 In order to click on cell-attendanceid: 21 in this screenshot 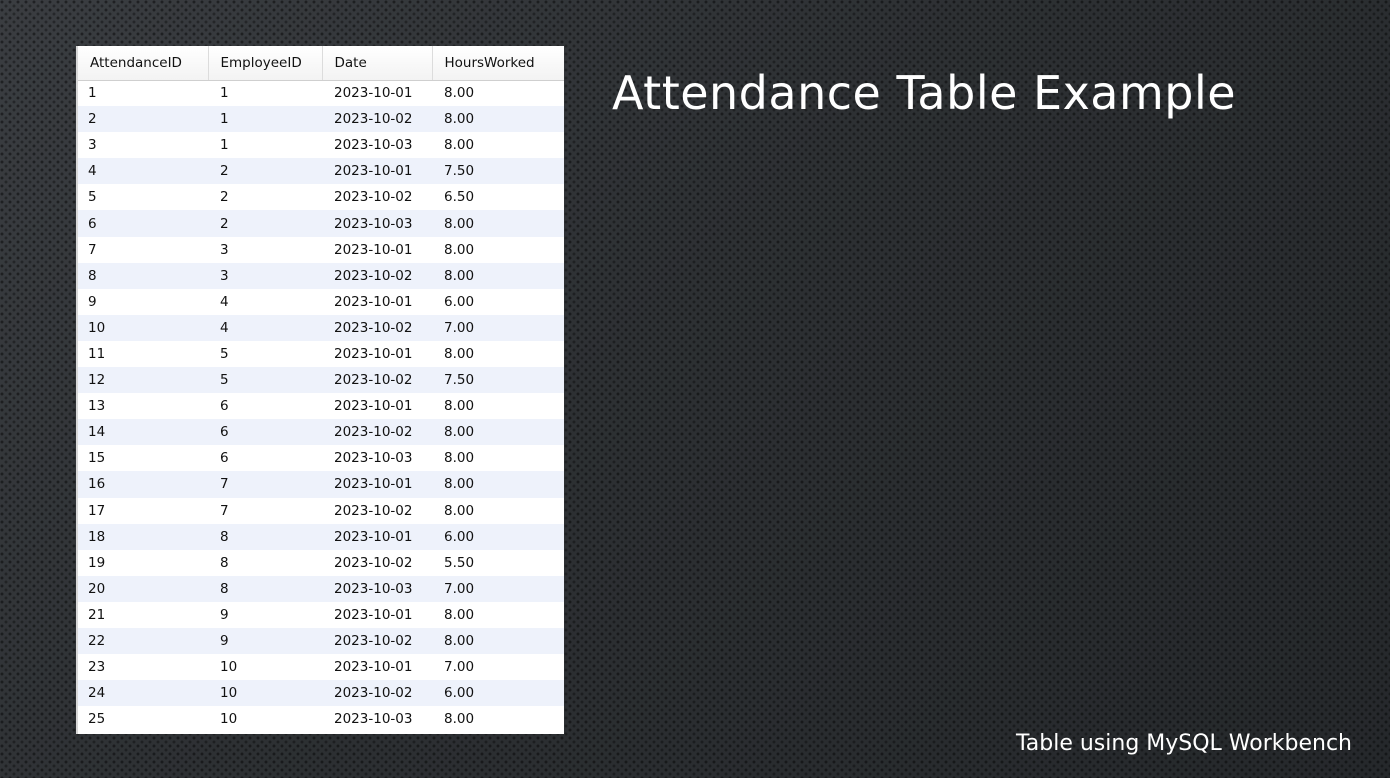, I will do `click(143, 614)`.